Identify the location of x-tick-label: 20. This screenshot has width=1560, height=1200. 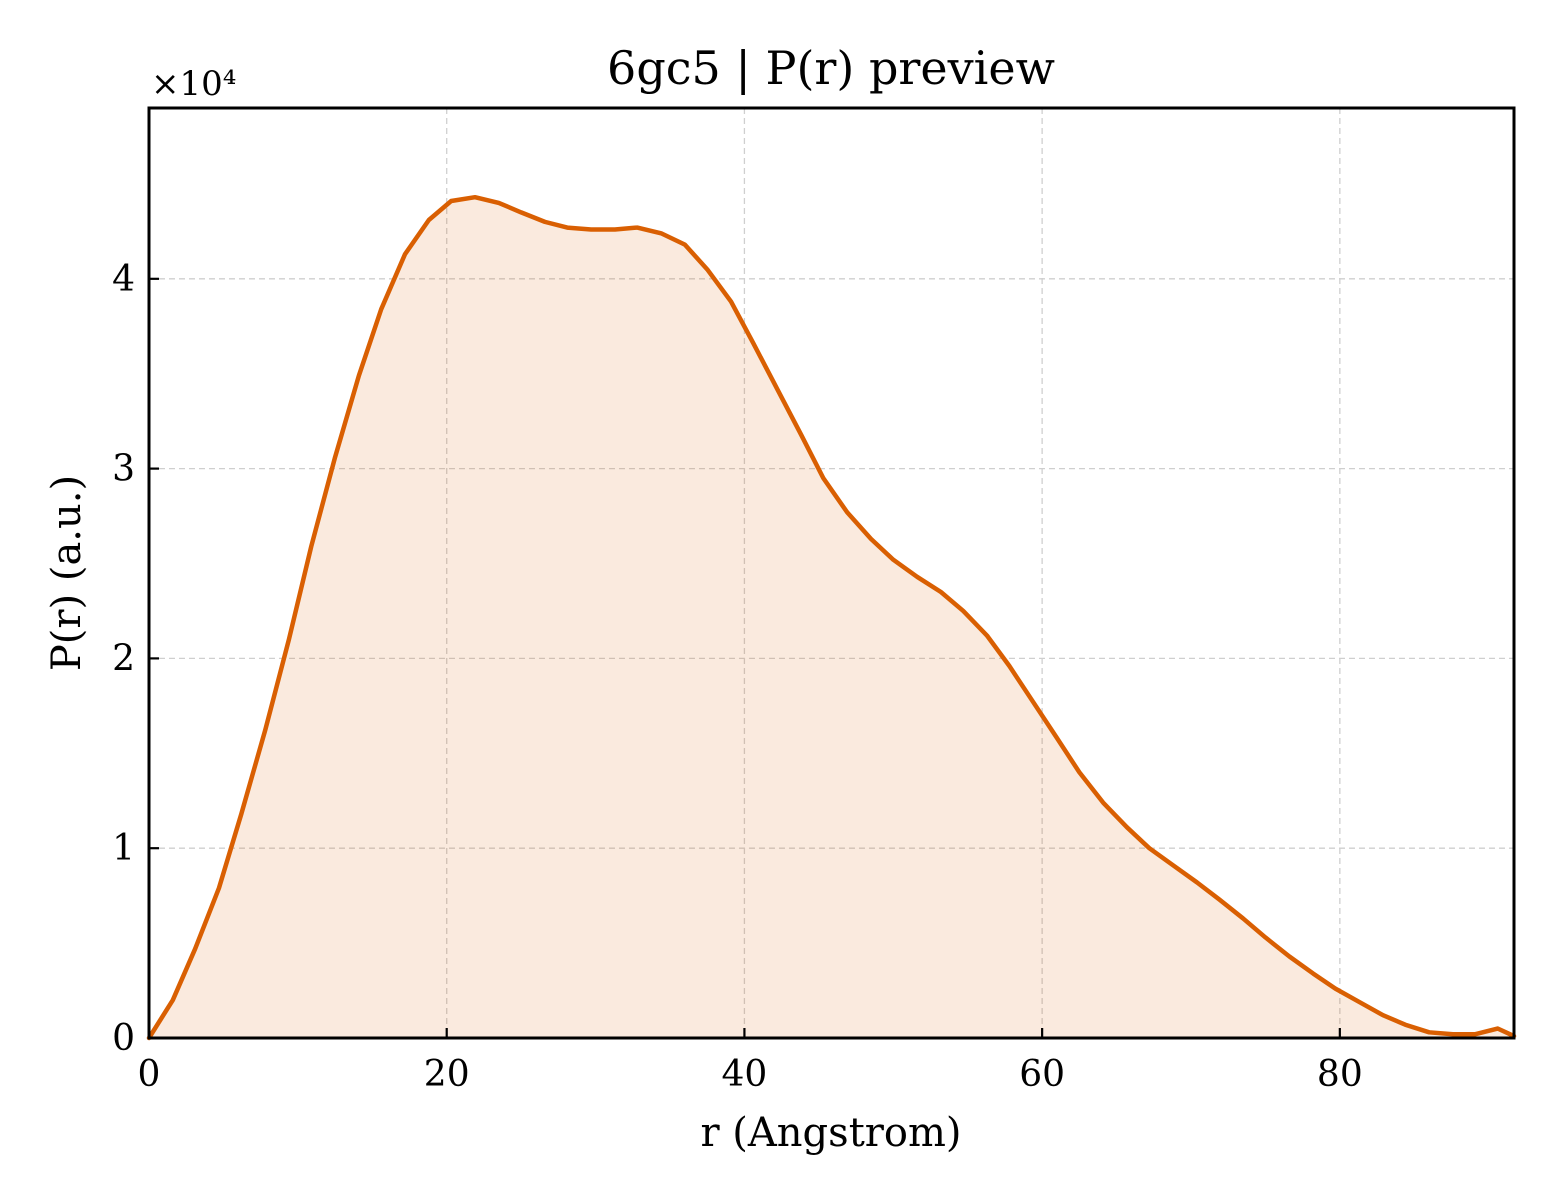
(447, 1074).